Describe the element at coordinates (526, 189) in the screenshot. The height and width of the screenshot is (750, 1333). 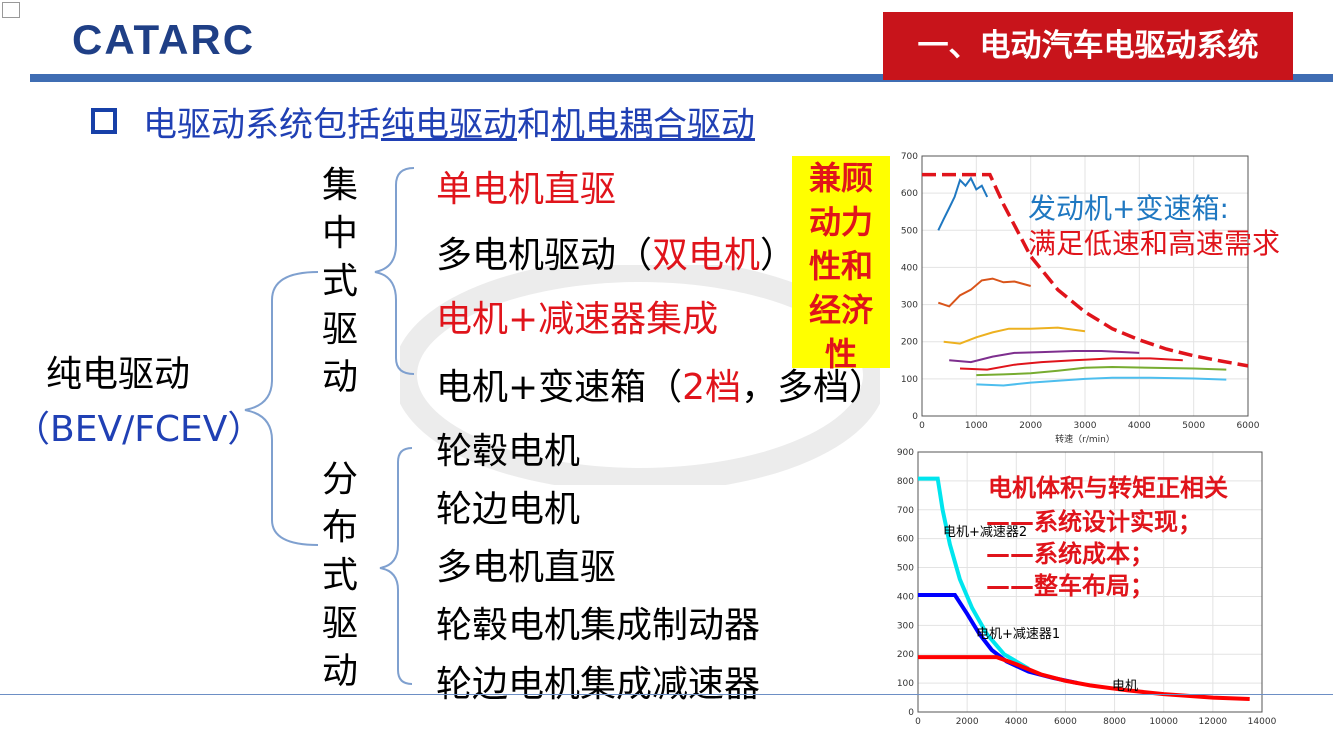
I see `central-item-single-motor: 单电机直驱` at that location.